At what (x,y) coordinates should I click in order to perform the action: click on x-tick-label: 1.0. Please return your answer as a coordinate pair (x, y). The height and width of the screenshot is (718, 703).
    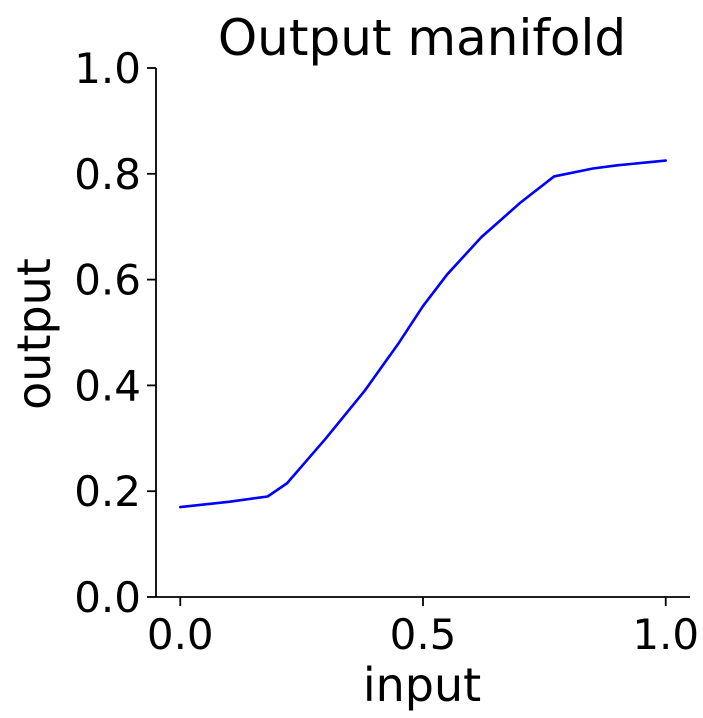
    Looking at the image, I should click on (665, 634).